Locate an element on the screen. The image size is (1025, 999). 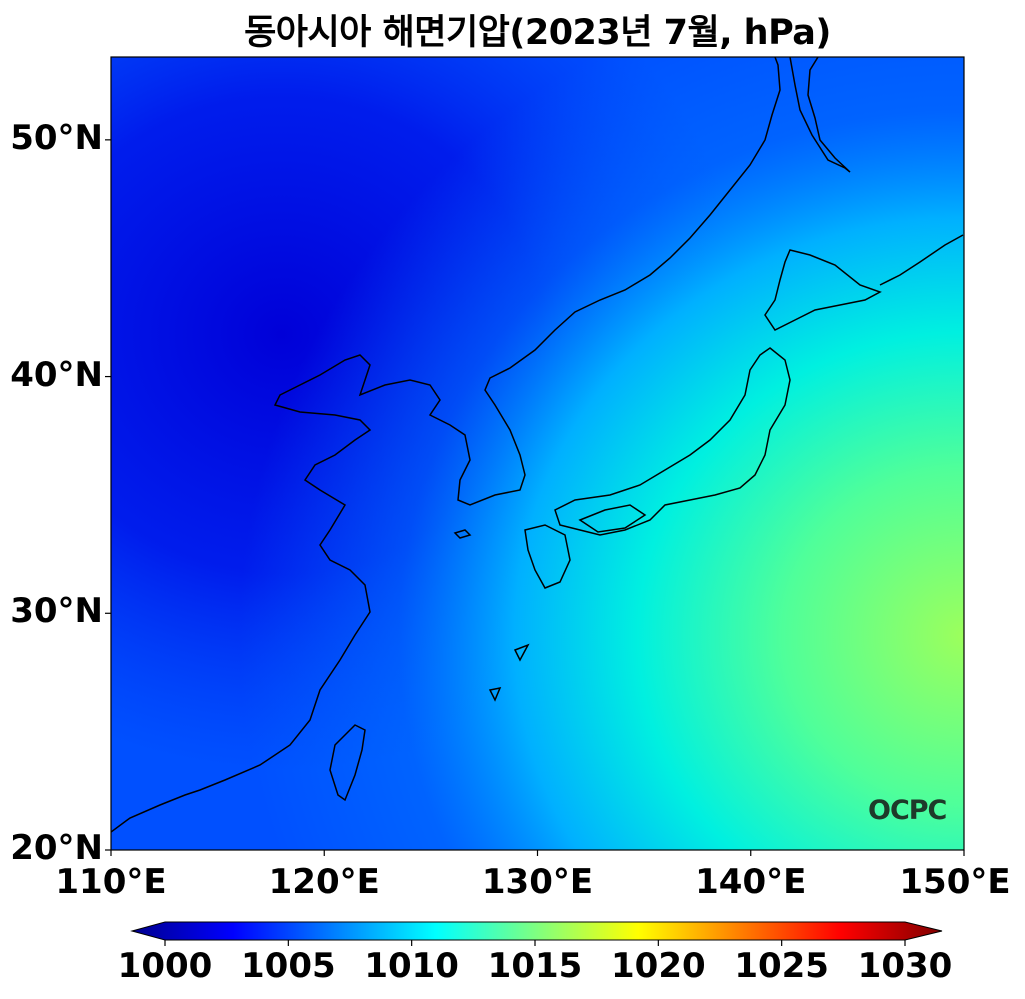
colorbar-tick-label: 1005 is located at coordinates (288, 966).